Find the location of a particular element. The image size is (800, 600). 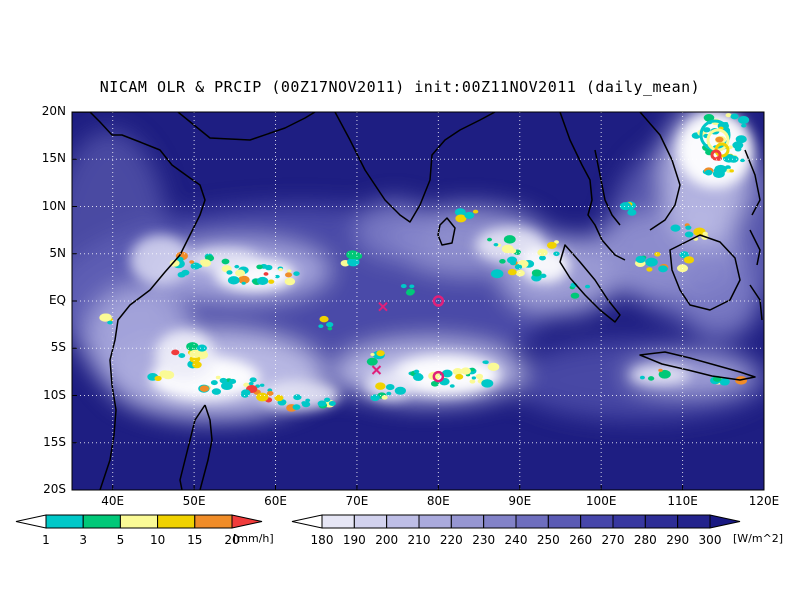

olr-tick: 300 is located at coordinates (710, 540).